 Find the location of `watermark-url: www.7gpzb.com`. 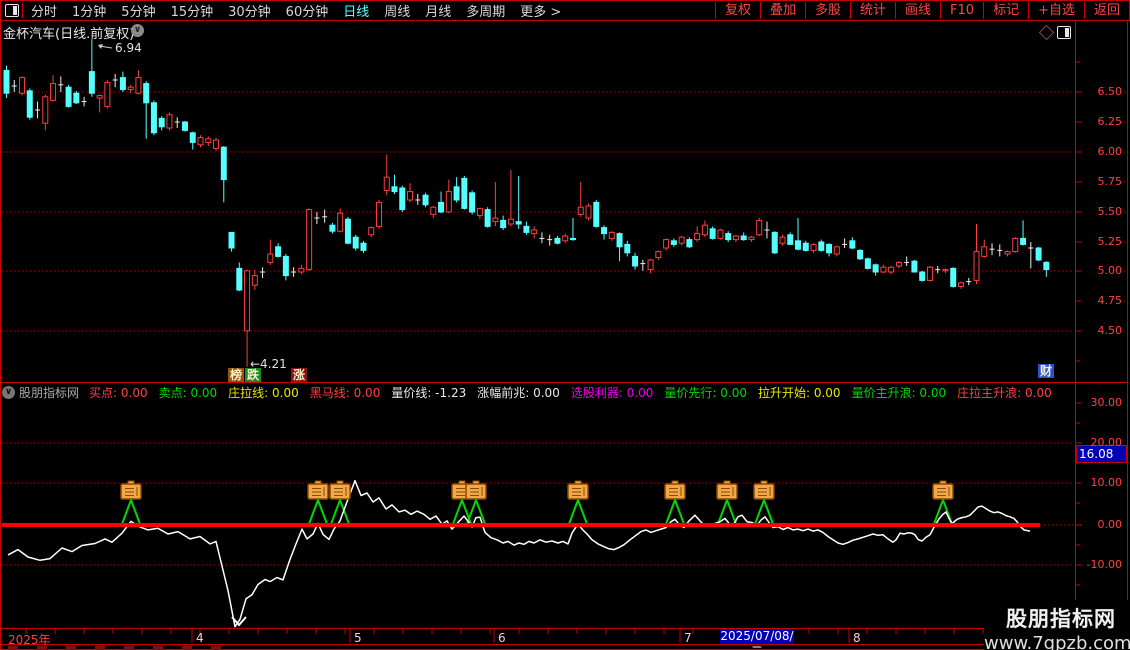

watermark-url: www.7gpzb.com is located at coordinates (1057, 641).